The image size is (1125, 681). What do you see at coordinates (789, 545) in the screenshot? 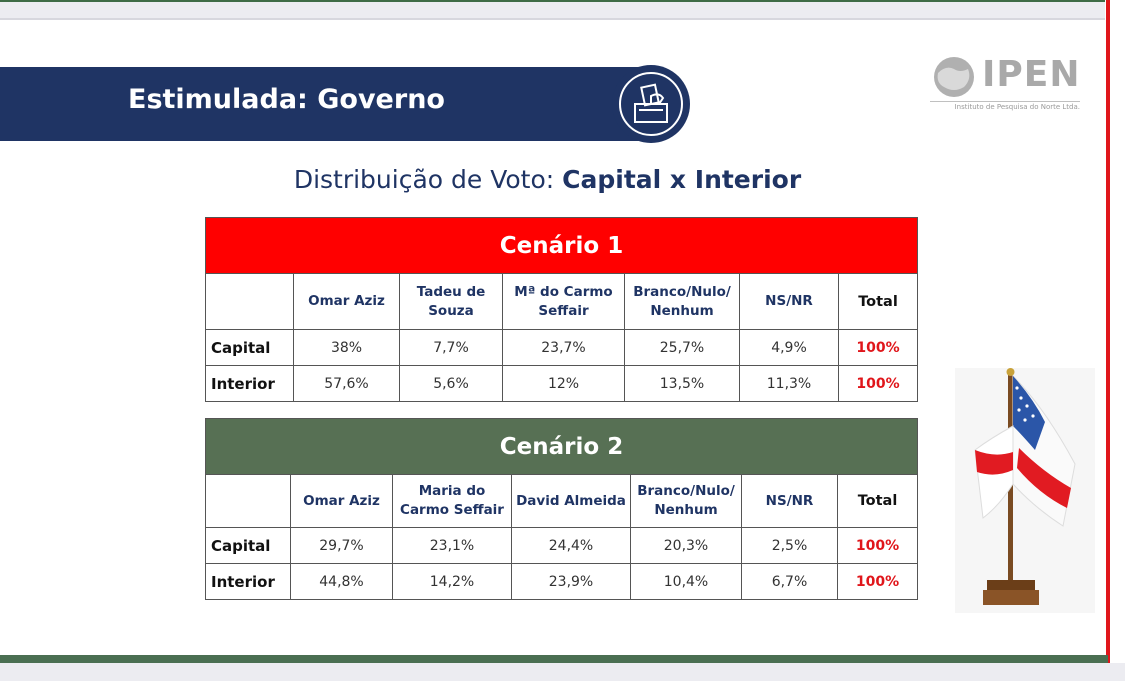
I see `cell: 2,5%` at bounding box center [789, 545].